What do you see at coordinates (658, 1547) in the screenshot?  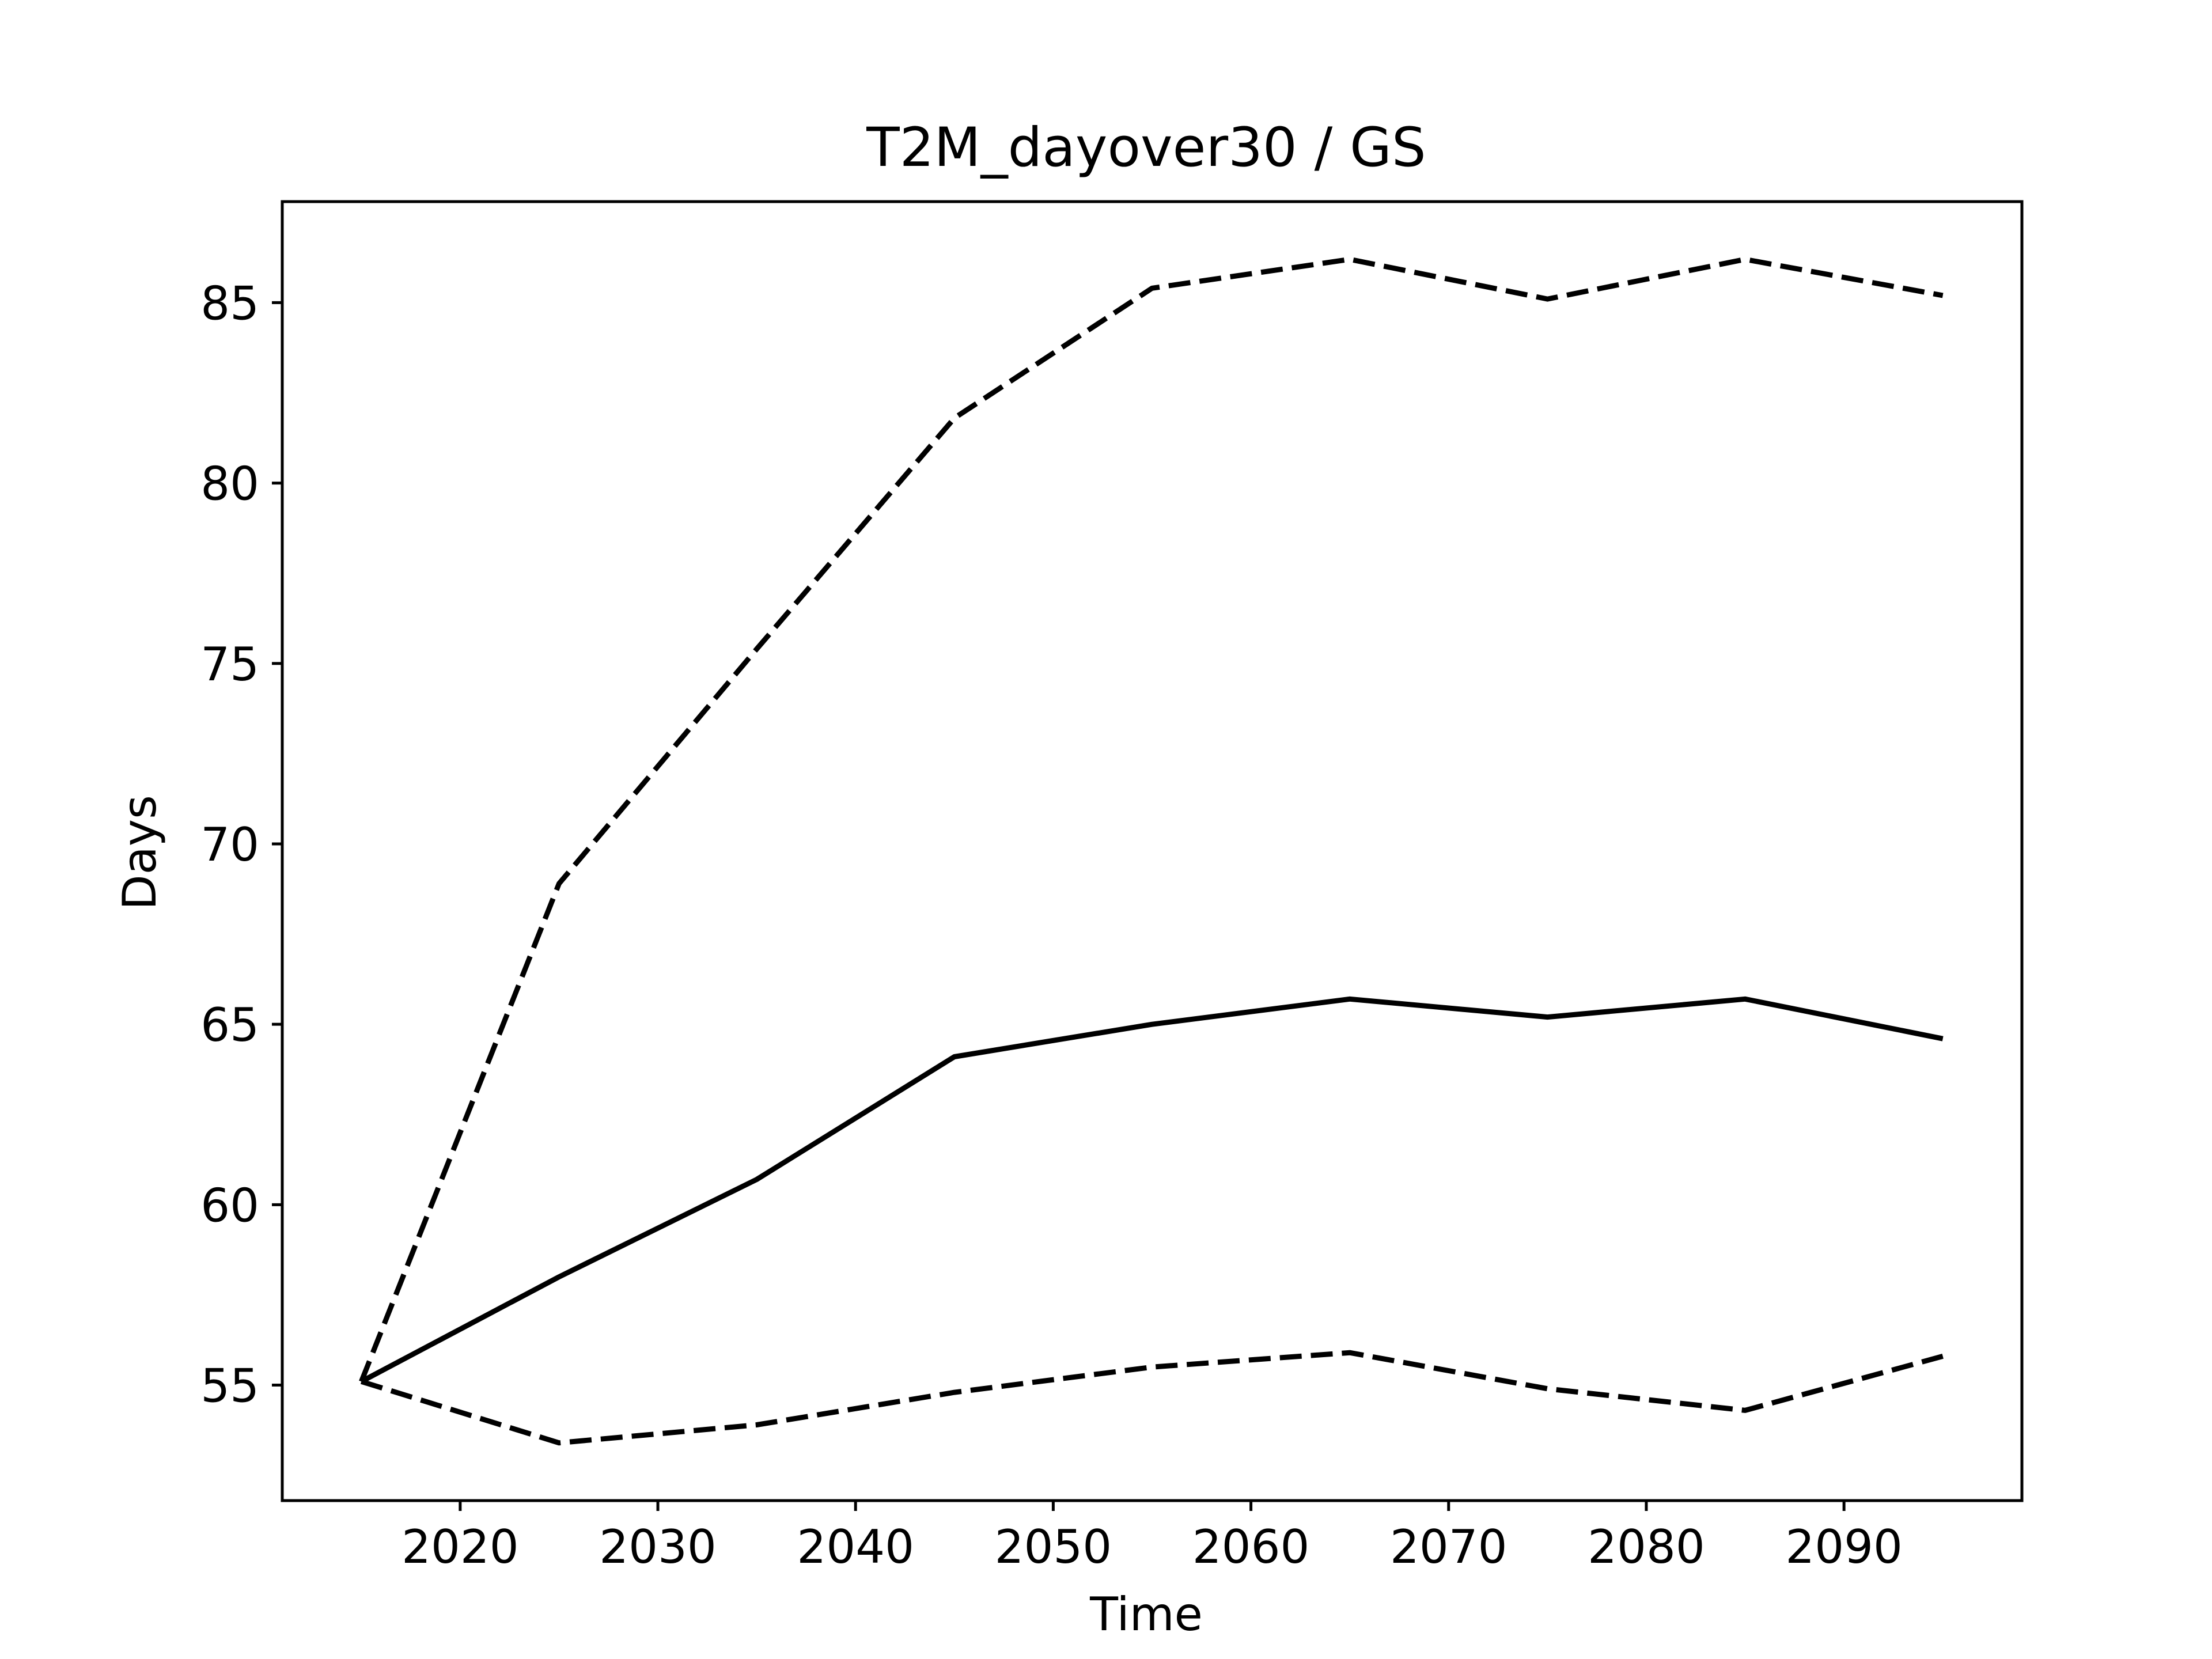 I see `x-tick-label: 2030` at bounding box center [658, 1547].